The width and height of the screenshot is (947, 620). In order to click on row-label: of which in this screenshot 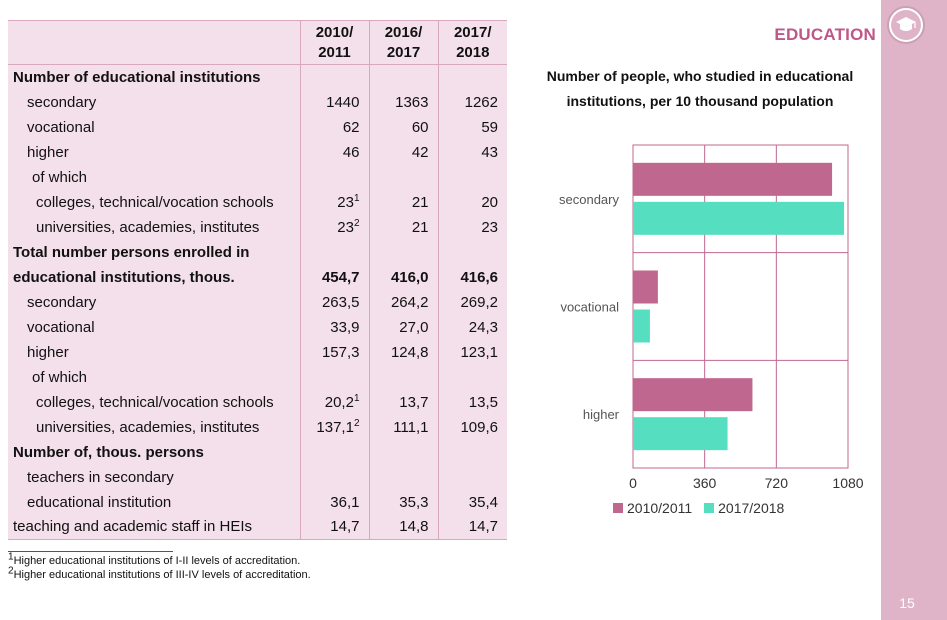, I will do `click(154, 177)`.